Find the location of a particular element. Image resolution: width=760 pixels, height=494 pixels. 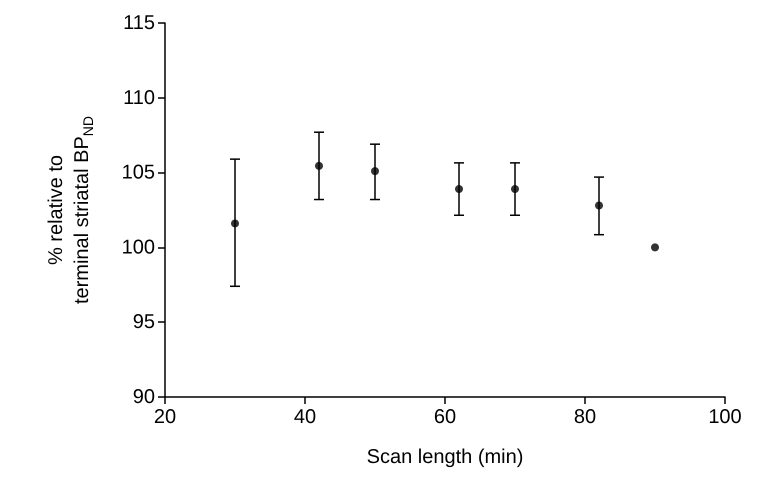

x-tick-label: 20 is located at coordinates (165, 417).